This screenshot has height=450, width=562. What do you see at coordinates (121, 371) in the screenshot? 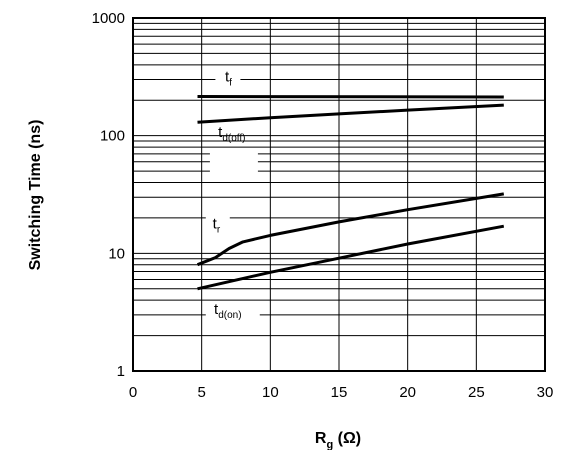
I see `y-tick-label: 1` at bounding box center [121, 371].